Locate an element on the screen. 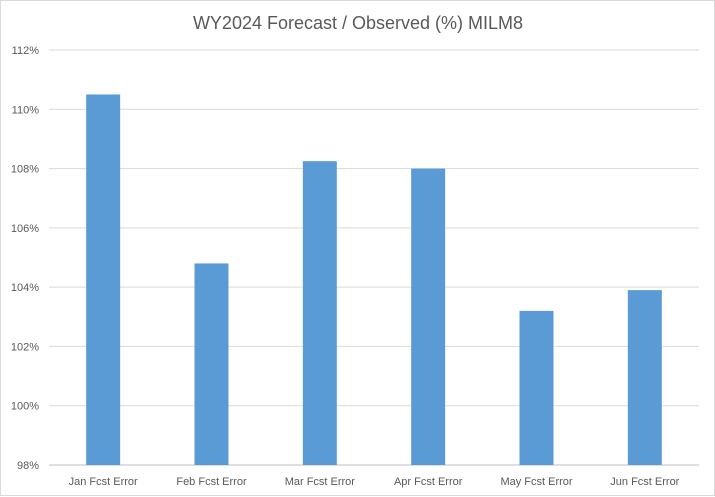 Image resolution: width=715 pixels, height=497 pixels. y-tick-label: 100% is located at coordinates (25, 407).